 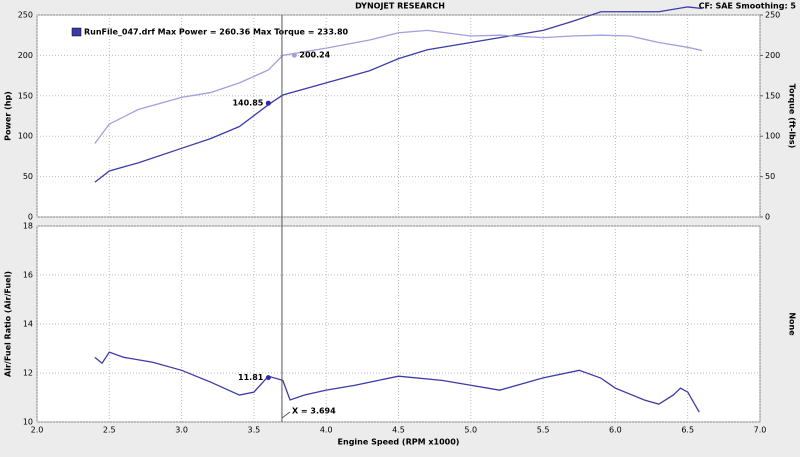 What do you see at coordinates (687, 430) in the screenshot?
I see `x-tick-label: 6.5` at bounding box center [687, 430].